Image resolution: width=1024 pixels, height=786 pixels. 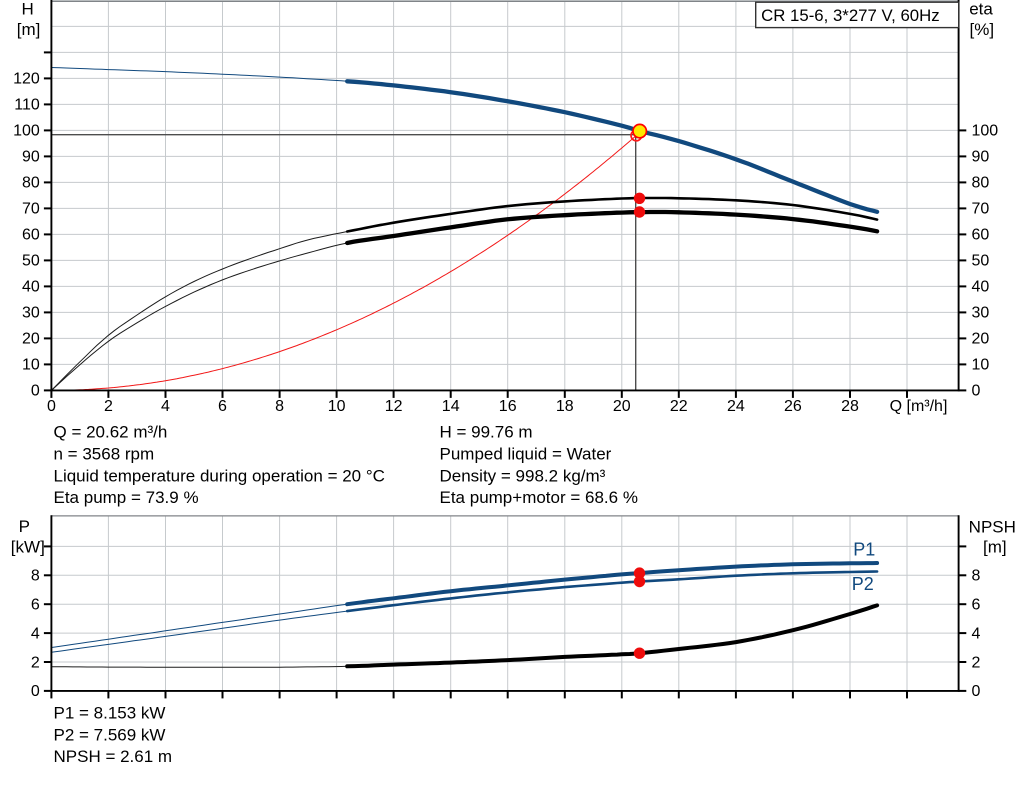 I want to click on svg-text: P2, so click(x=863, y=584).